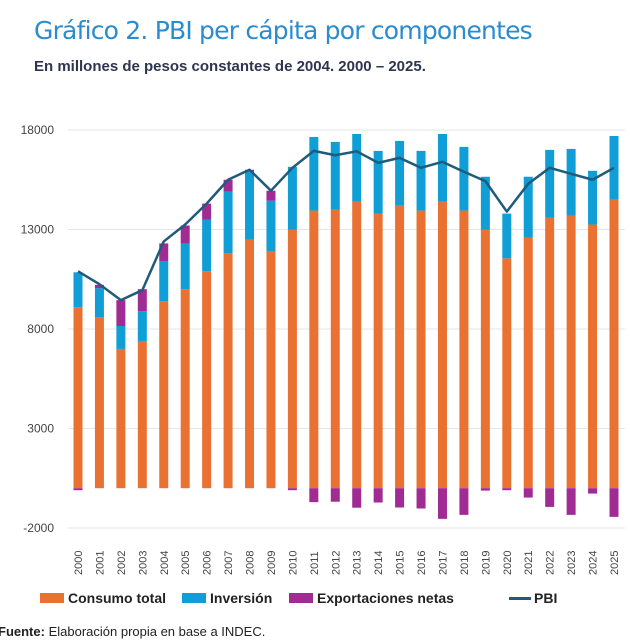 The height and width of the screenshot is (640, 630). I want to click on bar-exportaciones-netas-2023, so click(571, 501).